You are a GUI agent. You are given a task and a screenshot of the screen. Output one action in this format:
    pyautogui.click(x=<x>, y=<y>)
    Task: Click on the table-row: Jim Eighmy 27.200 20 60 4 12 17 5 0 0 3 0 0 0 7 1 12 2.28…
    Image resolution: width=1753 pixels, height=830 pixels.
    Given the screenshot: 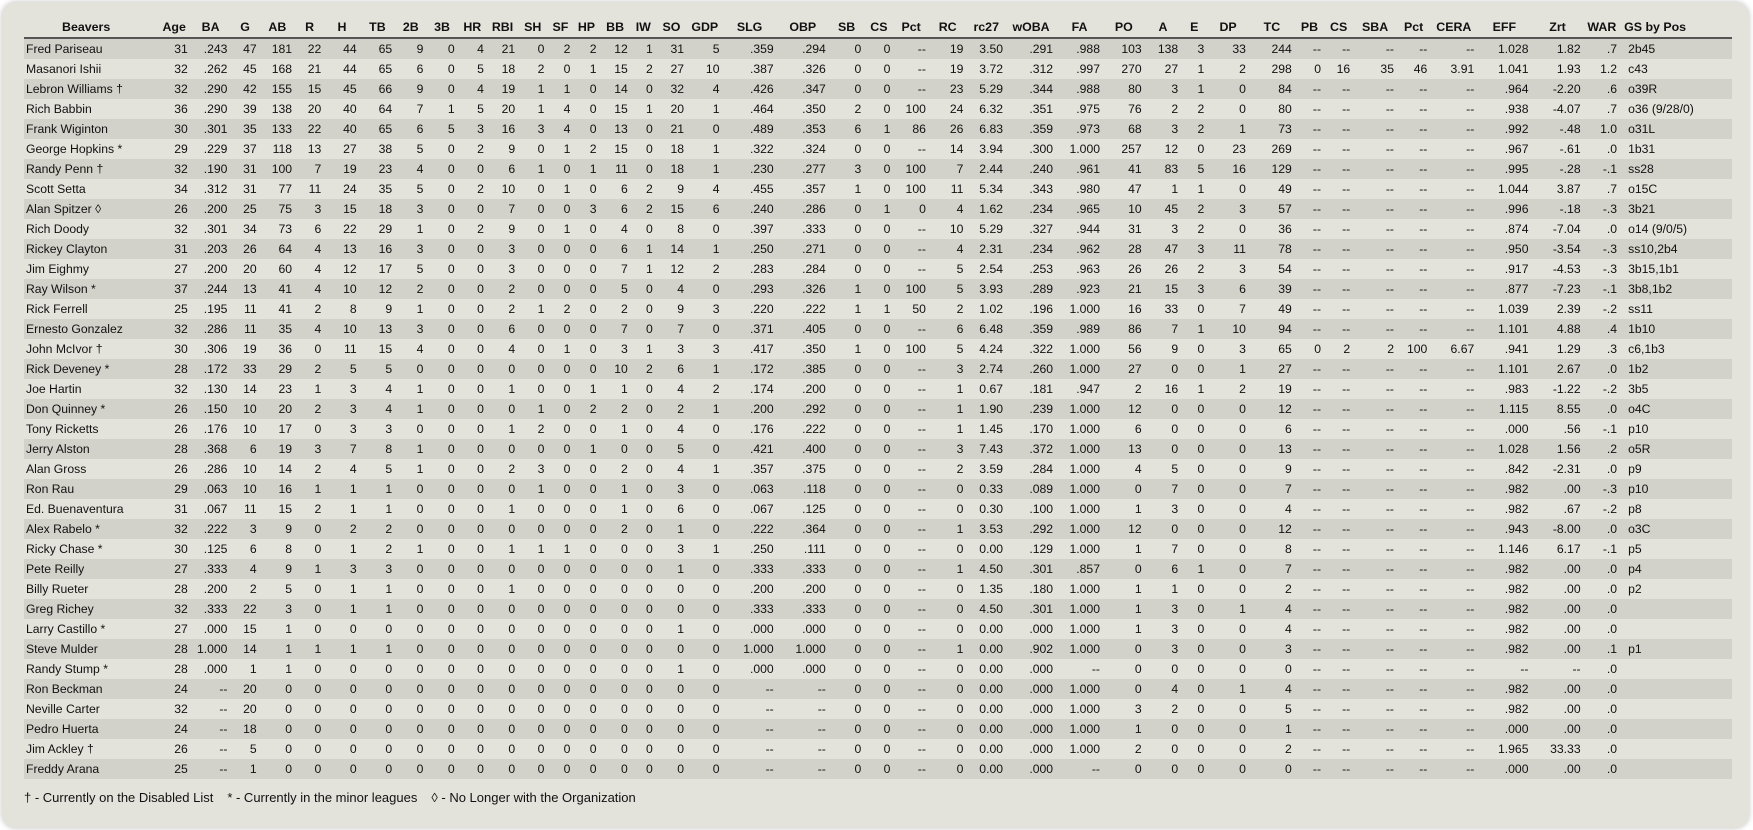 What is the action you would take?
    pyautogui.click(x=878, y=269)
    